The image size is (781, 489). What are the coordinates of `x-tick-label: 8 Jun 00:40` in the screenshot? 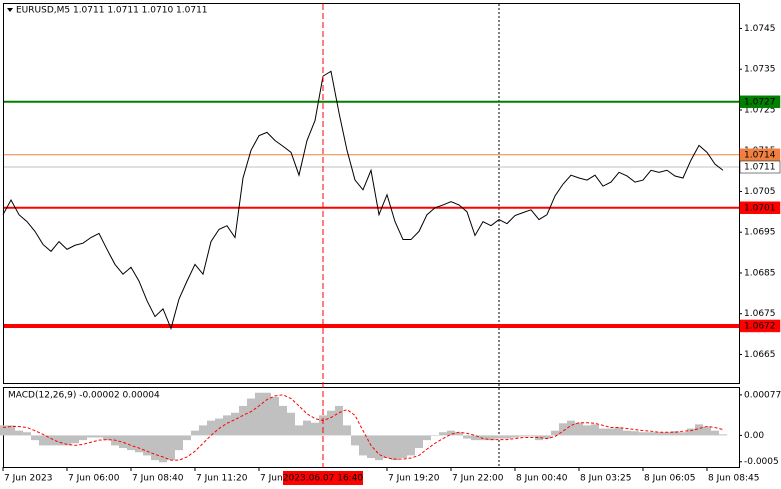 It's located at (542, 479).